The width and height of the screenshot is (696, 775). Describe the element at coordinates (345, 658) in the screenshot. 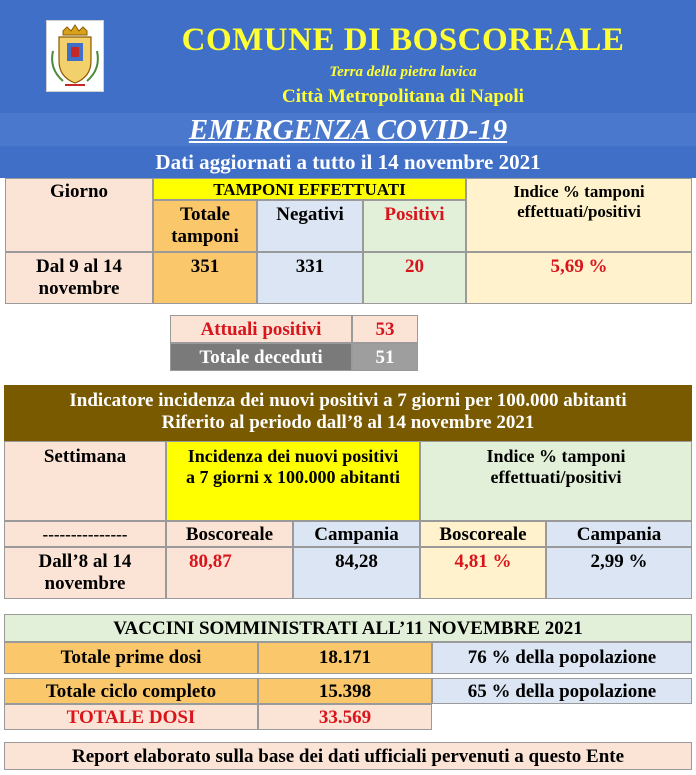

I see `prime-dosi-value: 18.171` at that location.